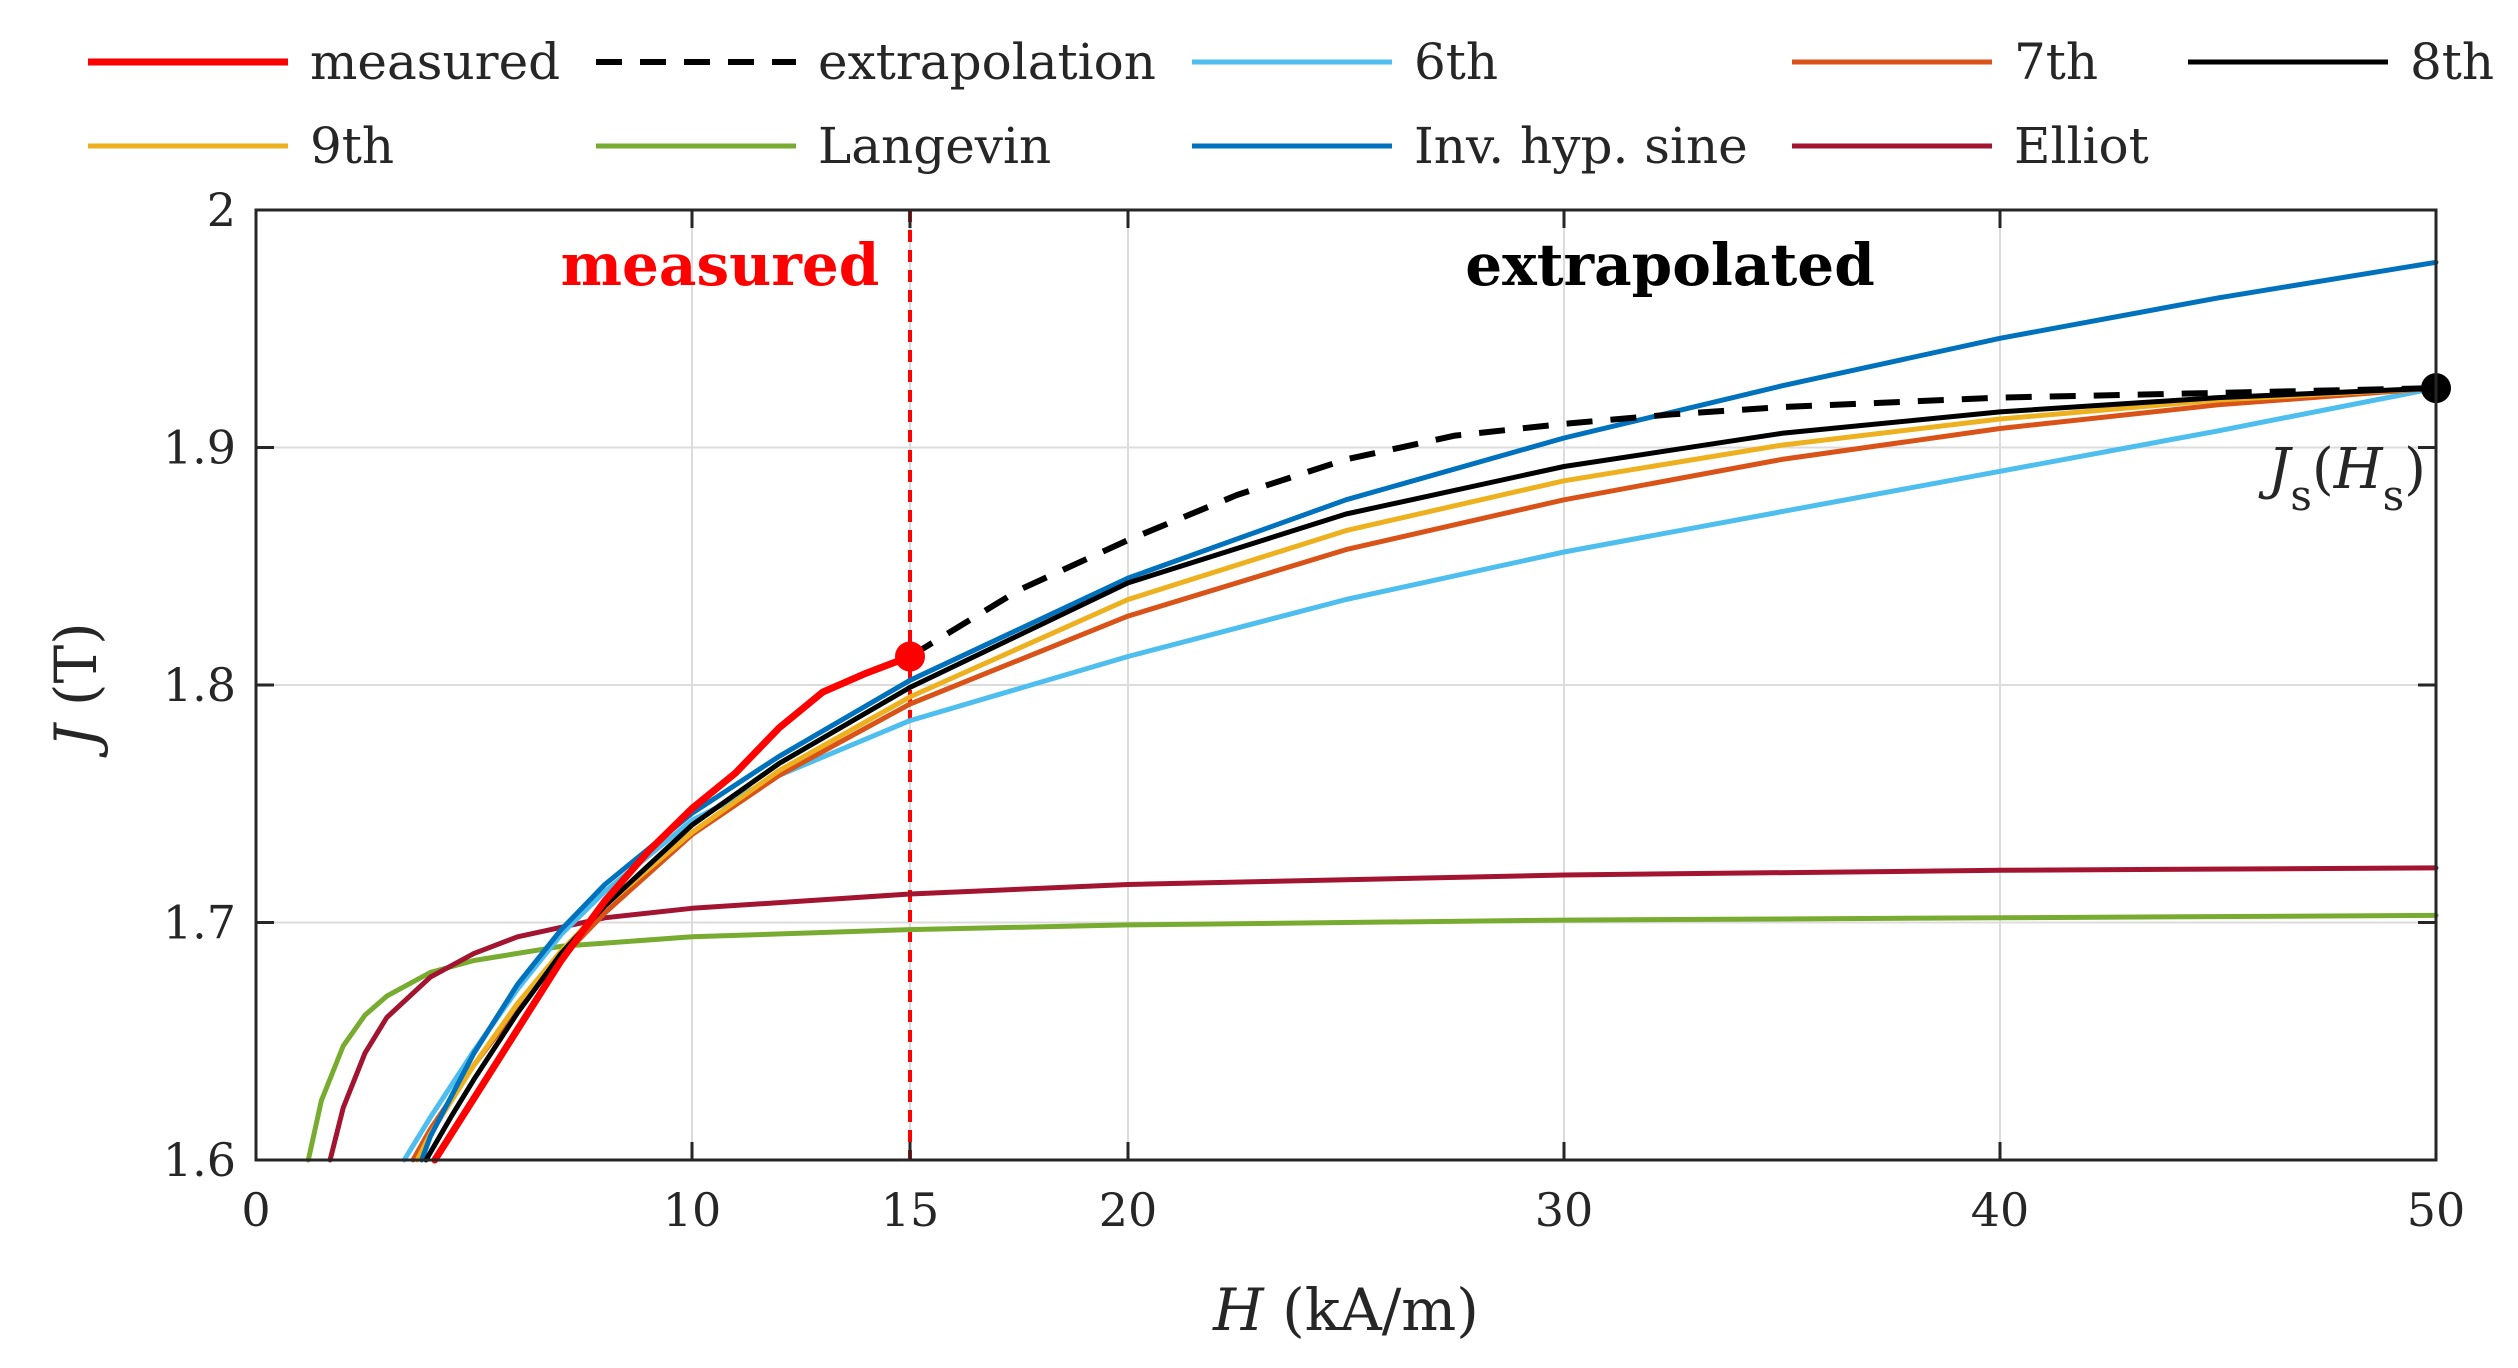 Image resolution: width=2518 pixels, height=1368 pixels. What do you see at coordinates (692, 1210) in the screenshot?
I see `x-tick-label: 10` at bounding box center [692, 1210].